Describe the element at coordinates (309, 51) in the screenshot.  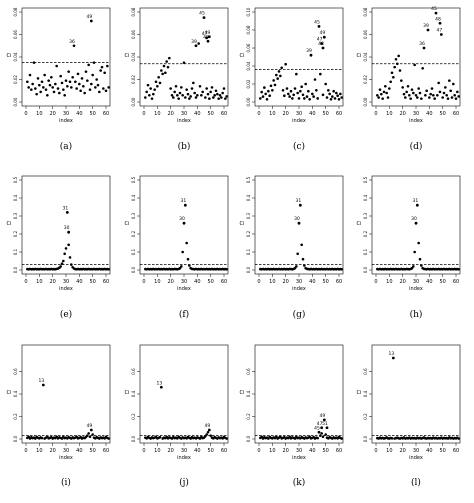
I see `point-label: 39` at that location.